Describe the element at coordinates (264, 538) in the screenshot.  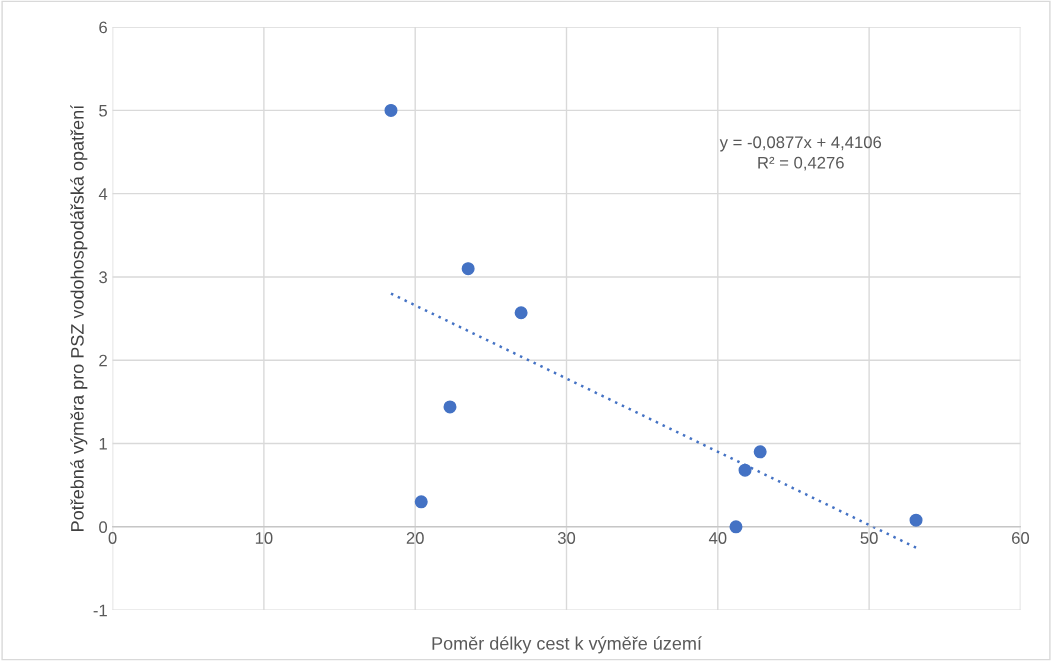
I see `x-tick-label: 10` at that location.